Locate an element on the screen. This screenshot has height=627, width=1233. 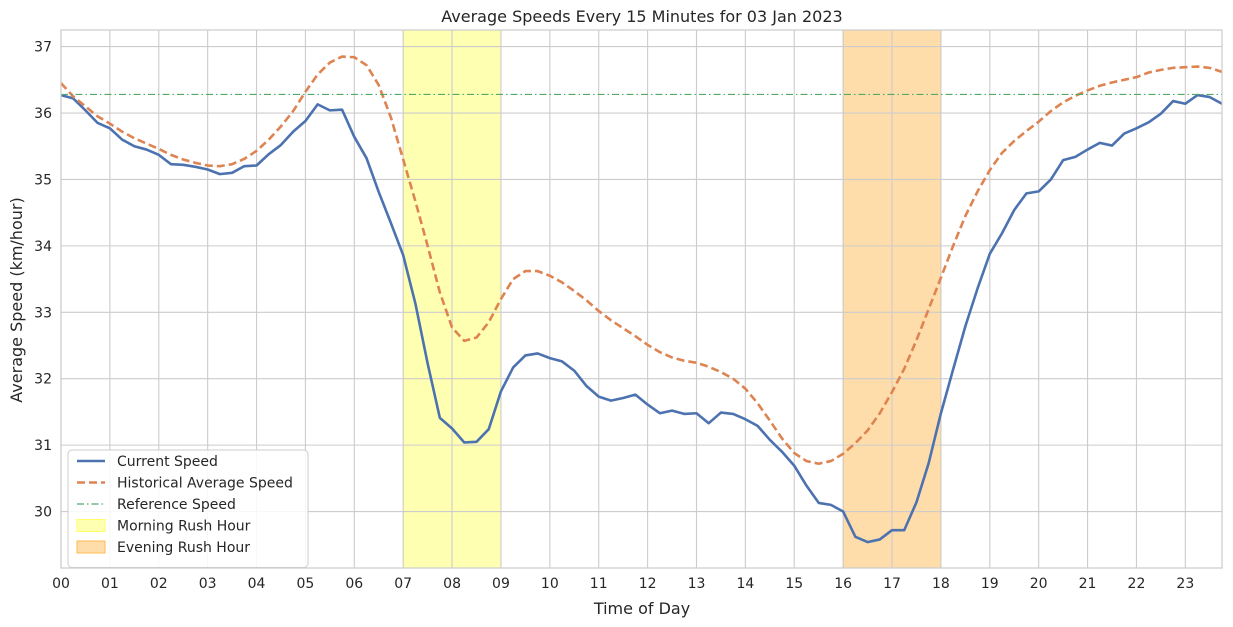
y-tick-label: 31 is located at coordinates (43, 446).